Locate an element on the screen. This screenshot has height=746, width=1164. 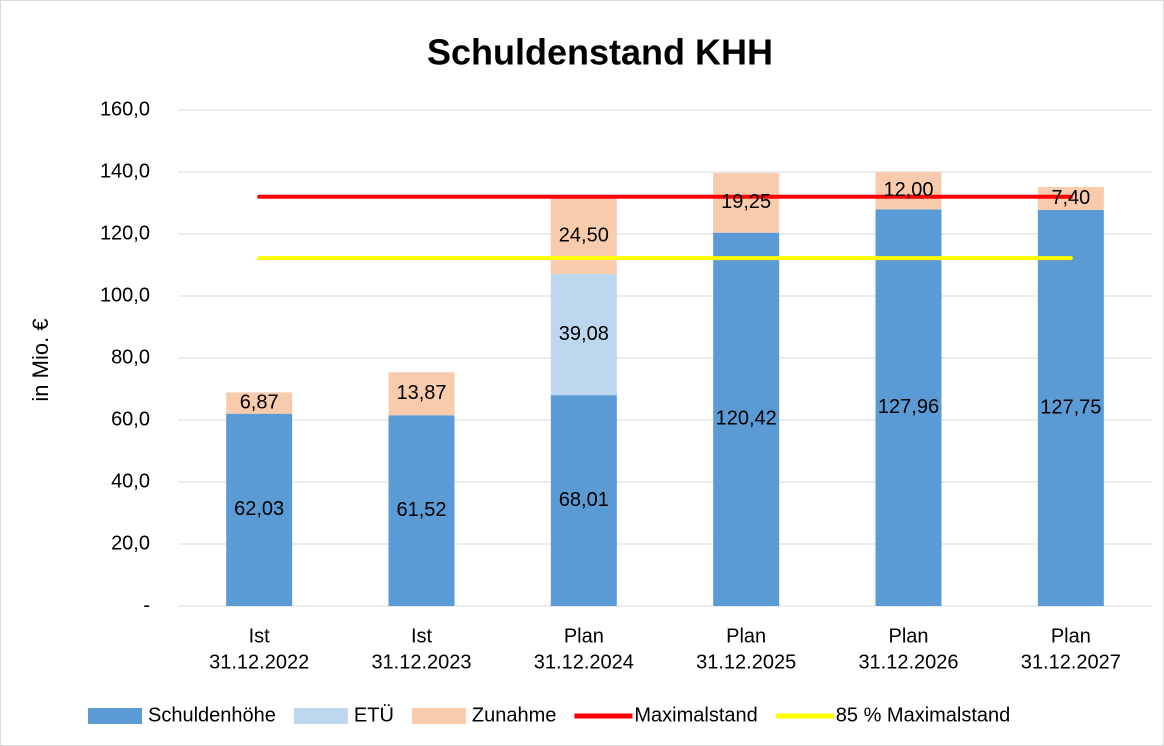
y-tick-label: - is located at coordinates (146, 605).